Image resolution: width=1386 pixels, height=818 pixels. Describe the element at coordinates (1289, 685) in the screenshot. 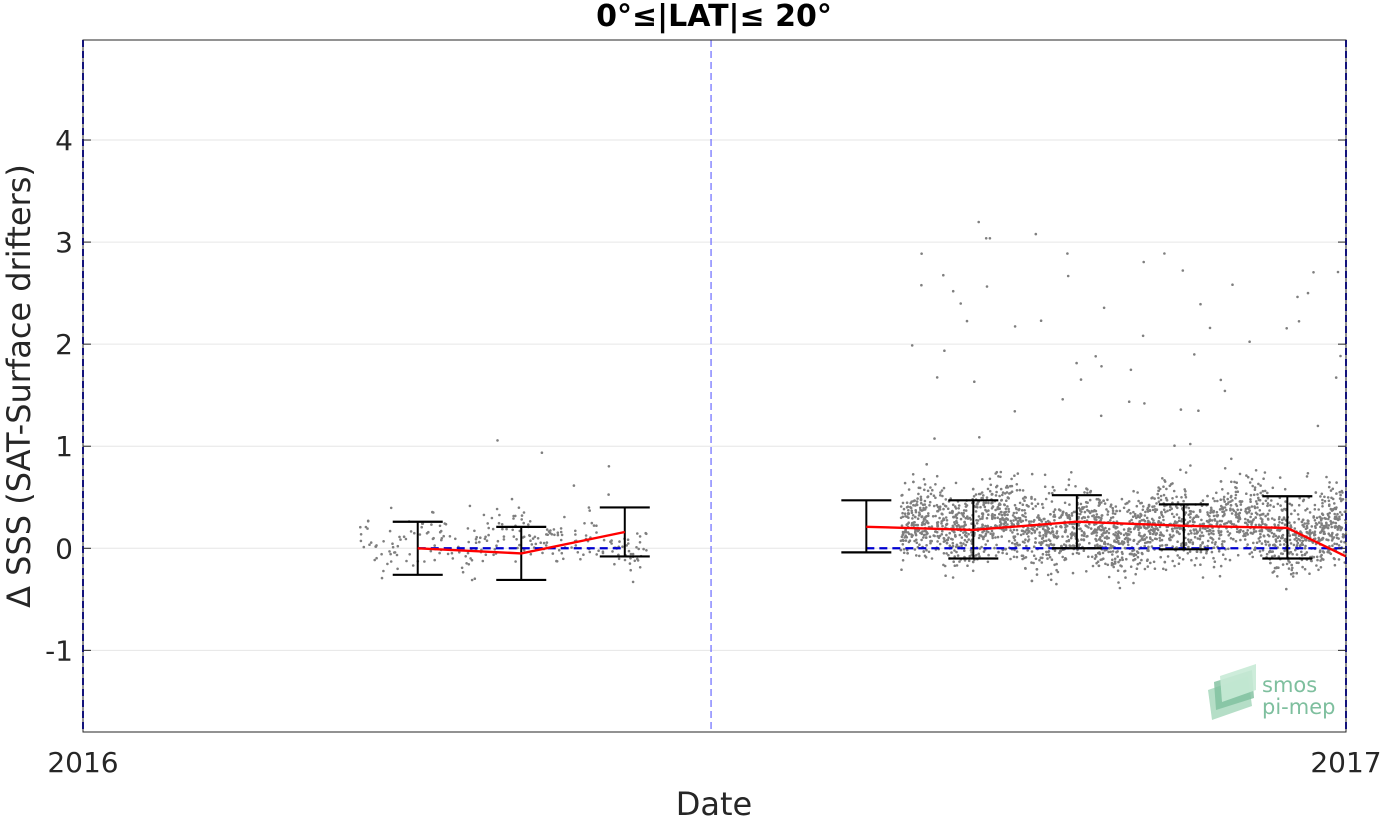

I see `logo-line1: smos` at that location.